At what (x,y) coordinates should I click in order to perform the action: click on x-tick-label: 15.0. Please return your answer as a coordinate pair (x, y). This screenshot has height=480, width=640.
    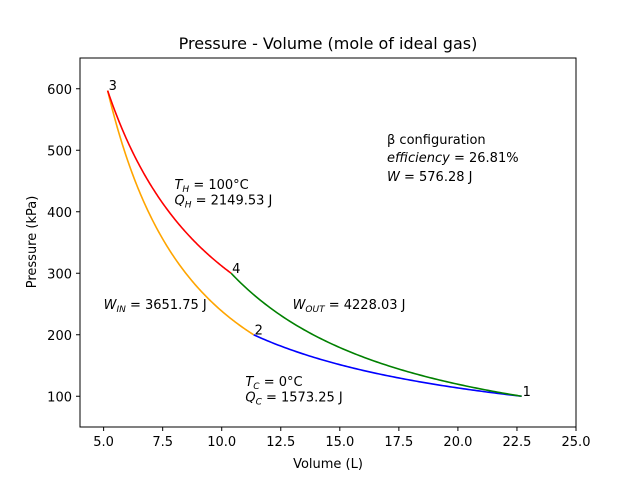
    Looking at the image, I should click on (339, 442).